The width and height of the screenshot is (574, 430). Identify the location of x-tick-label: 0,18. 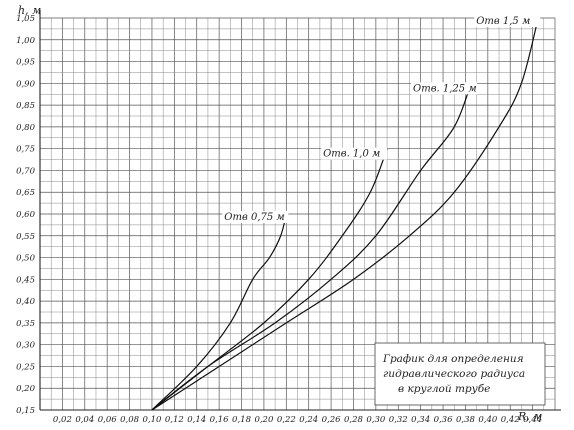
(242, 420).